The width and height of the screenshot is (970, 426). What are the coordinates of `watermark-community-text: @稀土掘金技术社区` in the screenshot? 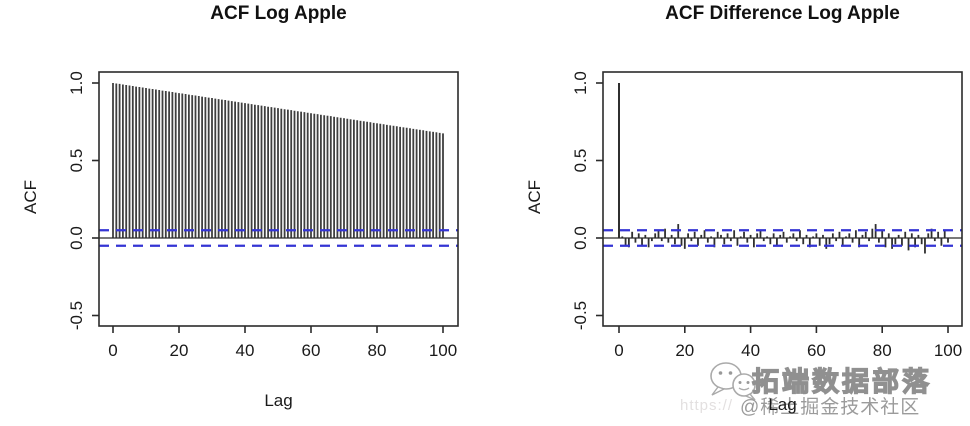 It's located at (830, 407).